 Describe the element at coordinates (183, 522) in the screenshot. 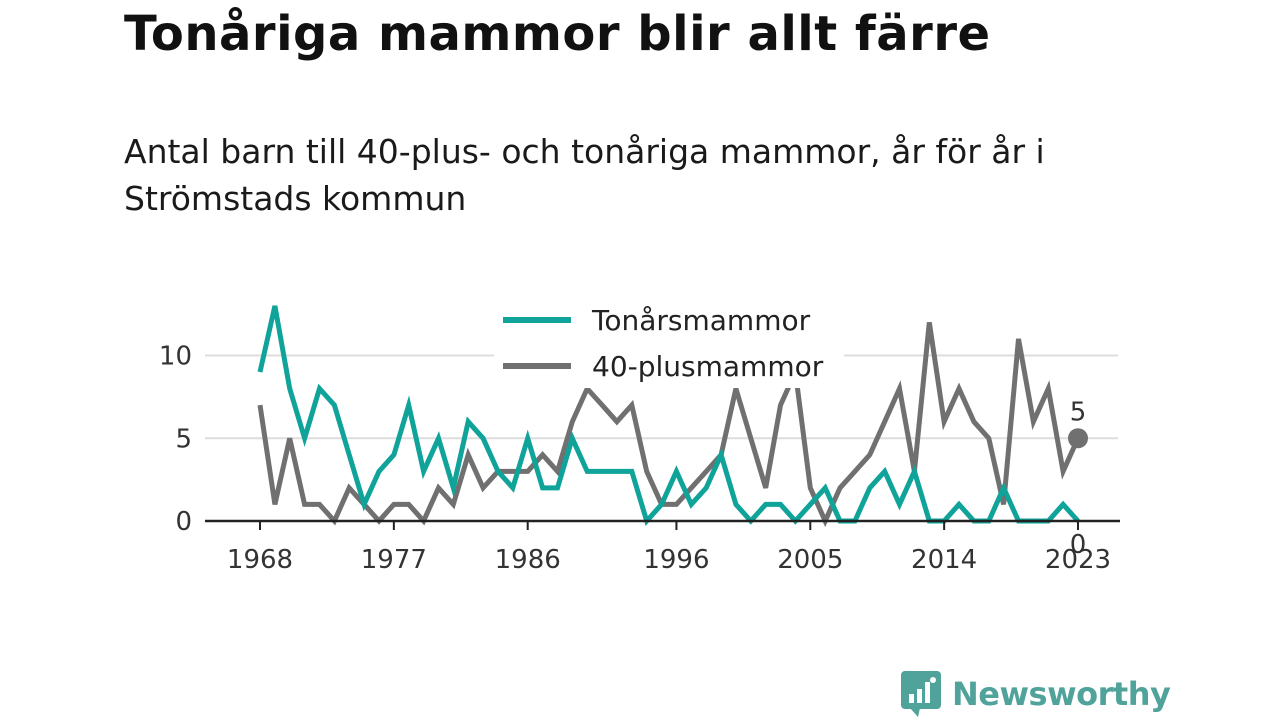

I see `y-tick-label: 0` at that location.